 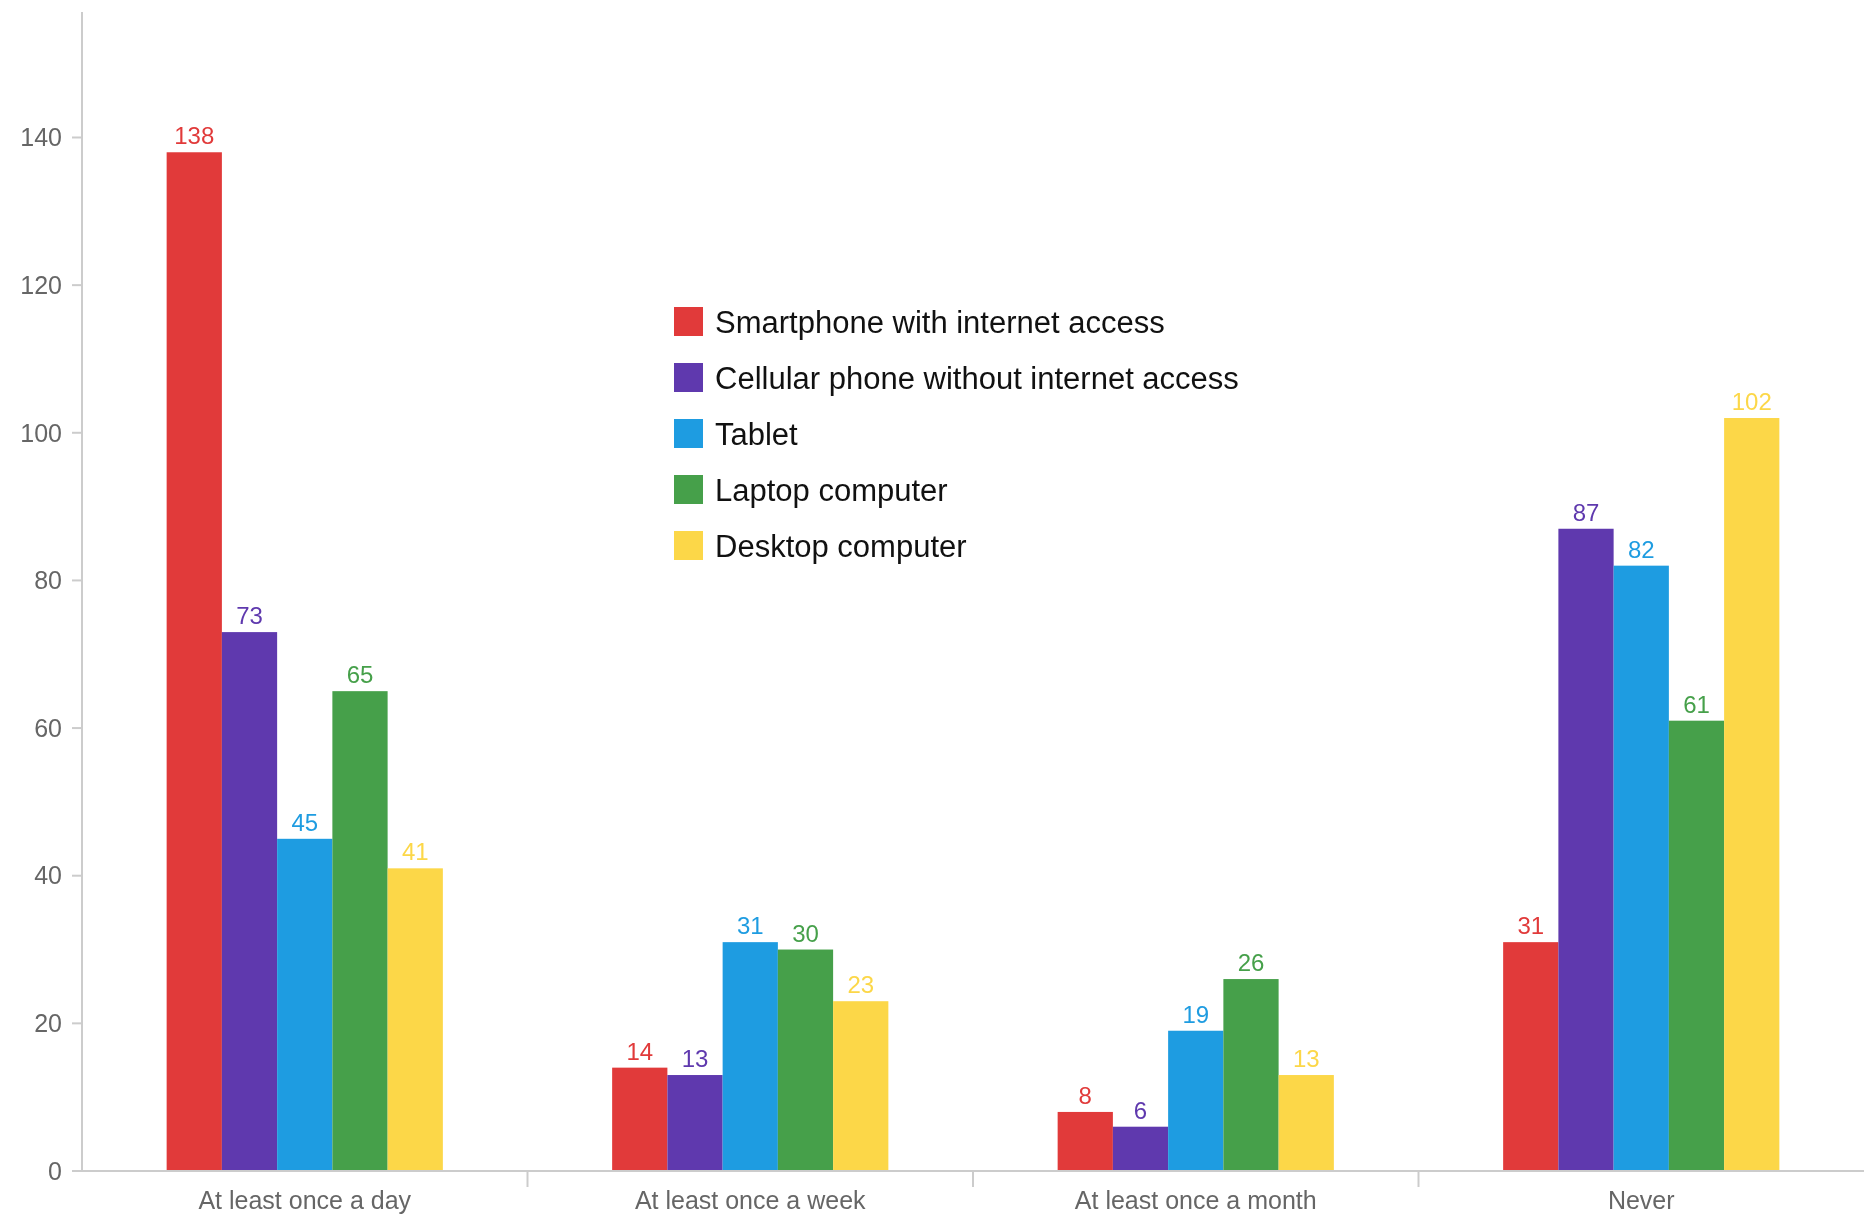 What do you see at coordinates (1641, 1200) in the screenshot?
I see `x-tick-label: Never` at bounding box center [1641, 1200].